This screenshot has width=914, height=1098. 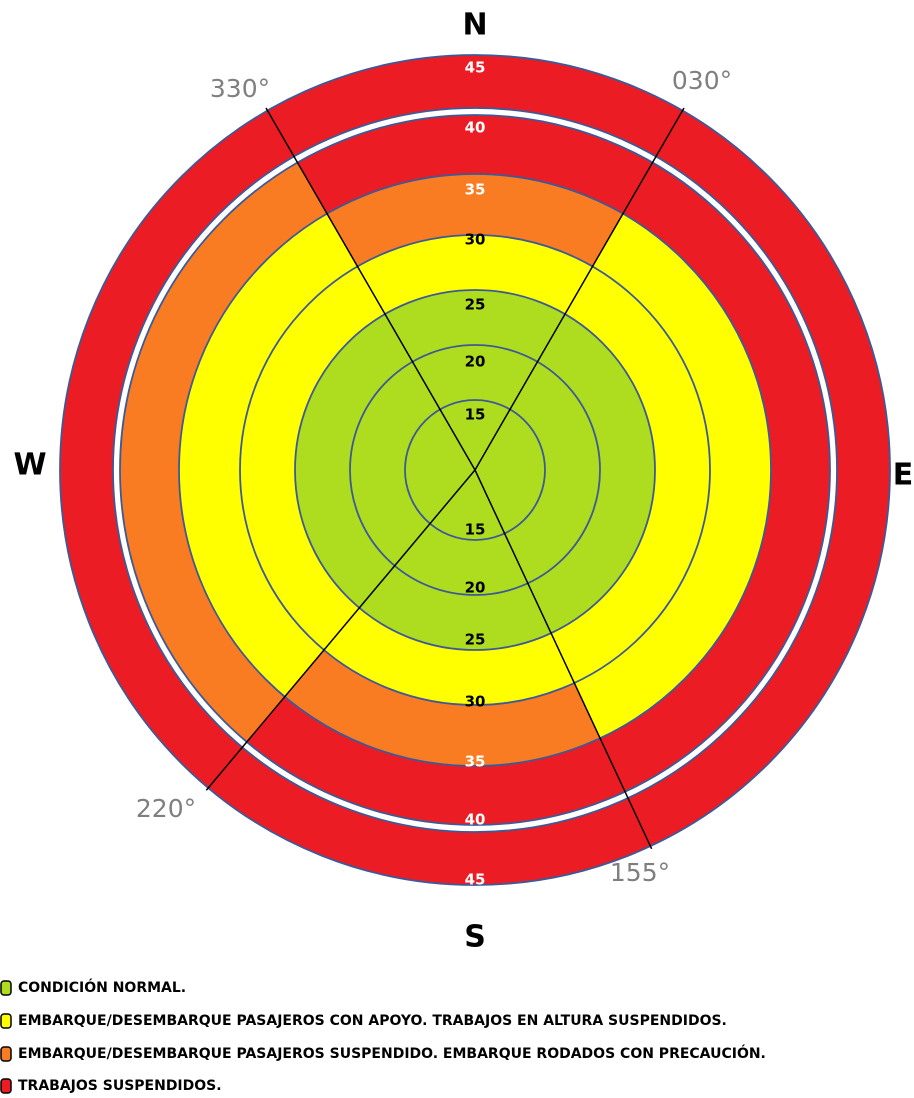 I want to click on compass-west: W, so click(x=29, y=465).